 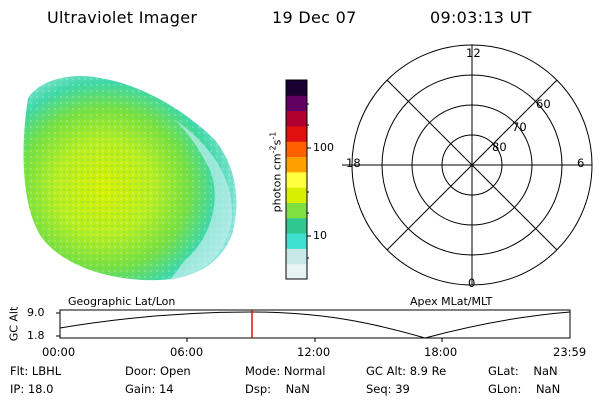 I want to click on status-gc-alt: GC Alt: 8.9 Re, so click(x=406, y=371).